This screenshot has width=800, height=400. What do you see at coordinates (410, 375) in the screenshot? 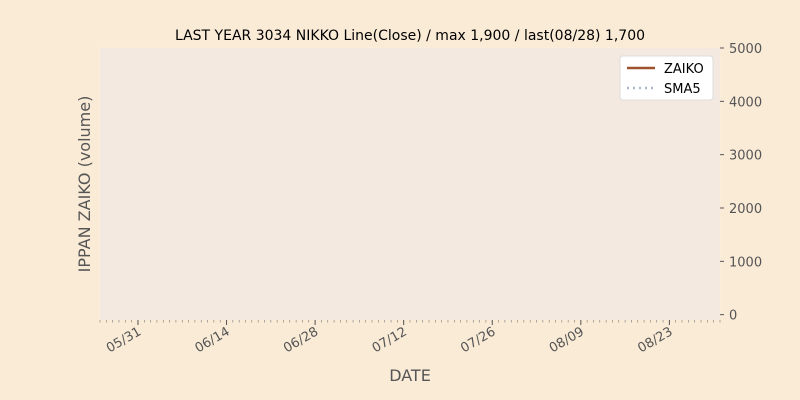
I see `x-axis-label: DATE` at bounding box center [410, 375].